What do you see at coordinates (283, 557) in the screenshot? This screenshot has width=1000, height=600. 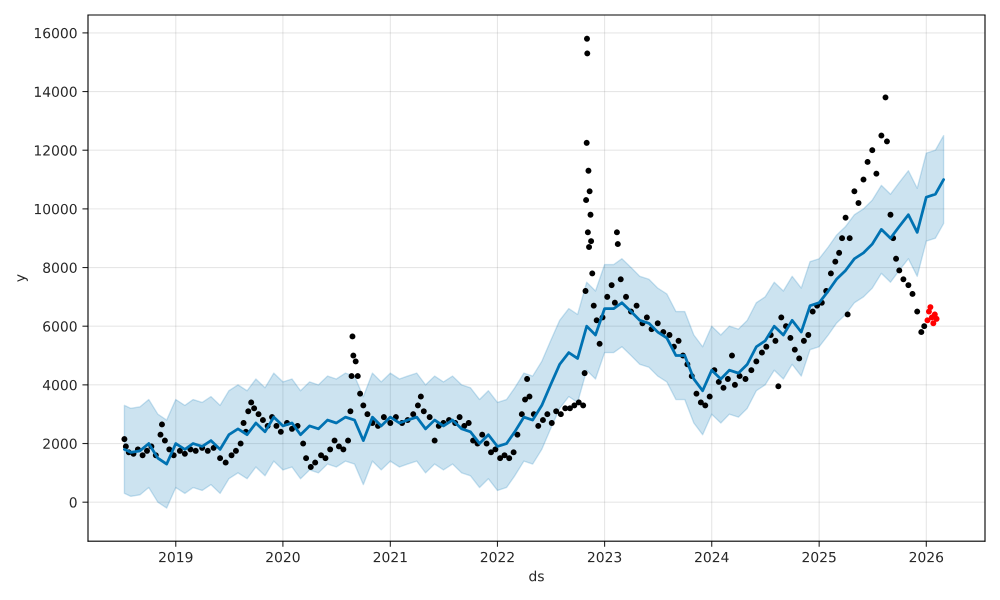 I see `x-tick-label: 2020` at bounding box center [283, 557].